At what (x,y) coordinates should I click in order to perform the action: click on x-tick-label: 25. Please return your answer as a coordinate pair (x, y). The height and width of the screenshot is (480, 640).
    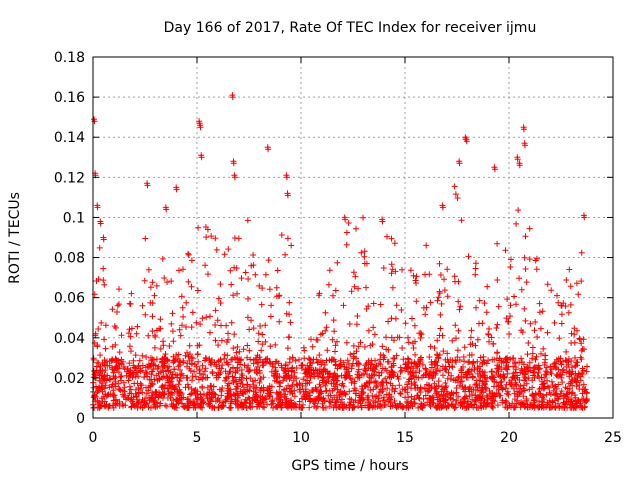
    Looking at the image, I should click on (613, 438).